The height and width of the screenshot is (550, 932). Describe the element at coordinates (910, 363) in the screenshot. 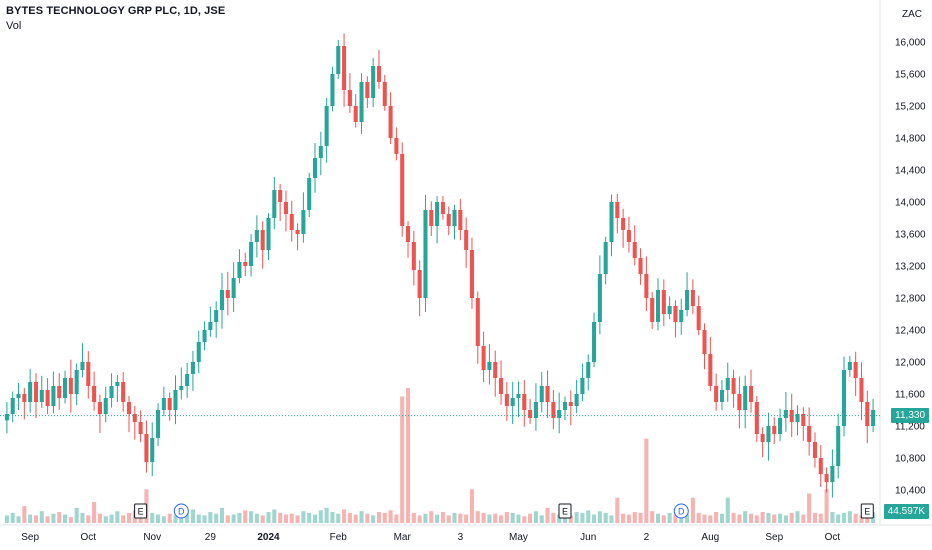

I see `price-tick-label: 12,000` at that location.